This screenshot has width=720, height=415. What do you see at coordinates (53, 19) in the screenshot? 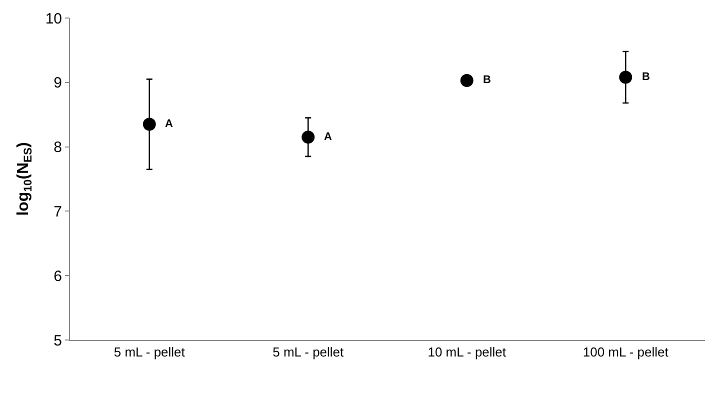
I see `y-tick-label: 10` at bounding box center [53, 19].